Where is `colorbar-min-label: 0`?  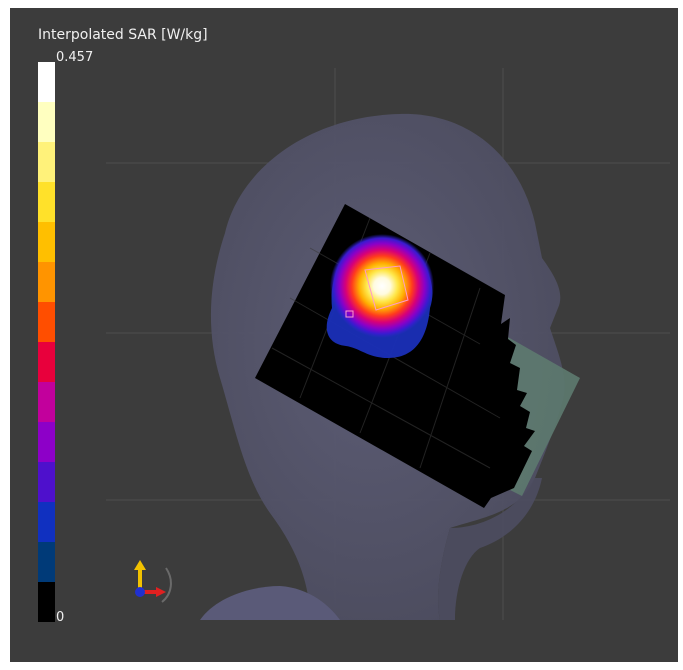 colorbar-min-label: 0 is located at coordinates (60, 617).